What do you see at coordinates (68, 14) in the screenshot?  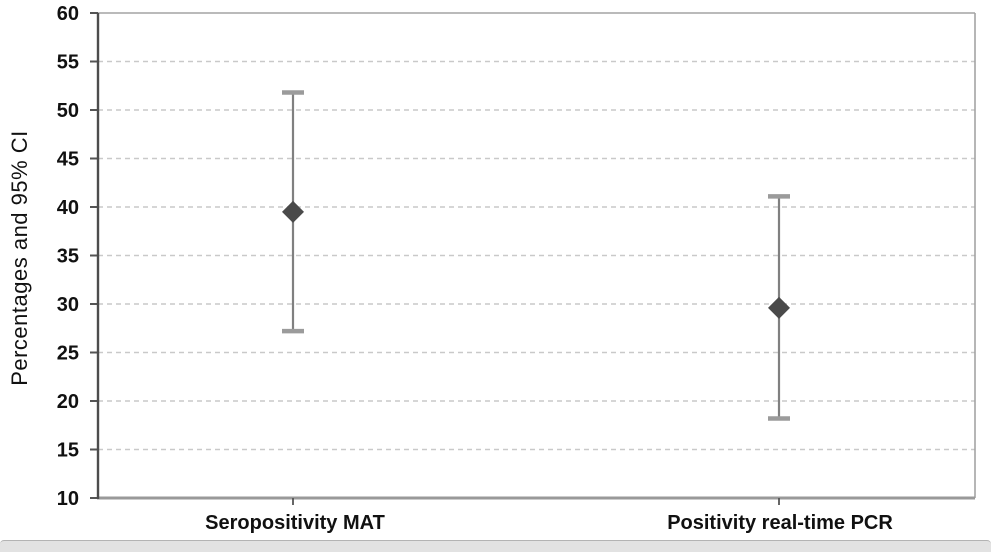 I see `y-tick-label: 60` at bounding box center [68, 14].